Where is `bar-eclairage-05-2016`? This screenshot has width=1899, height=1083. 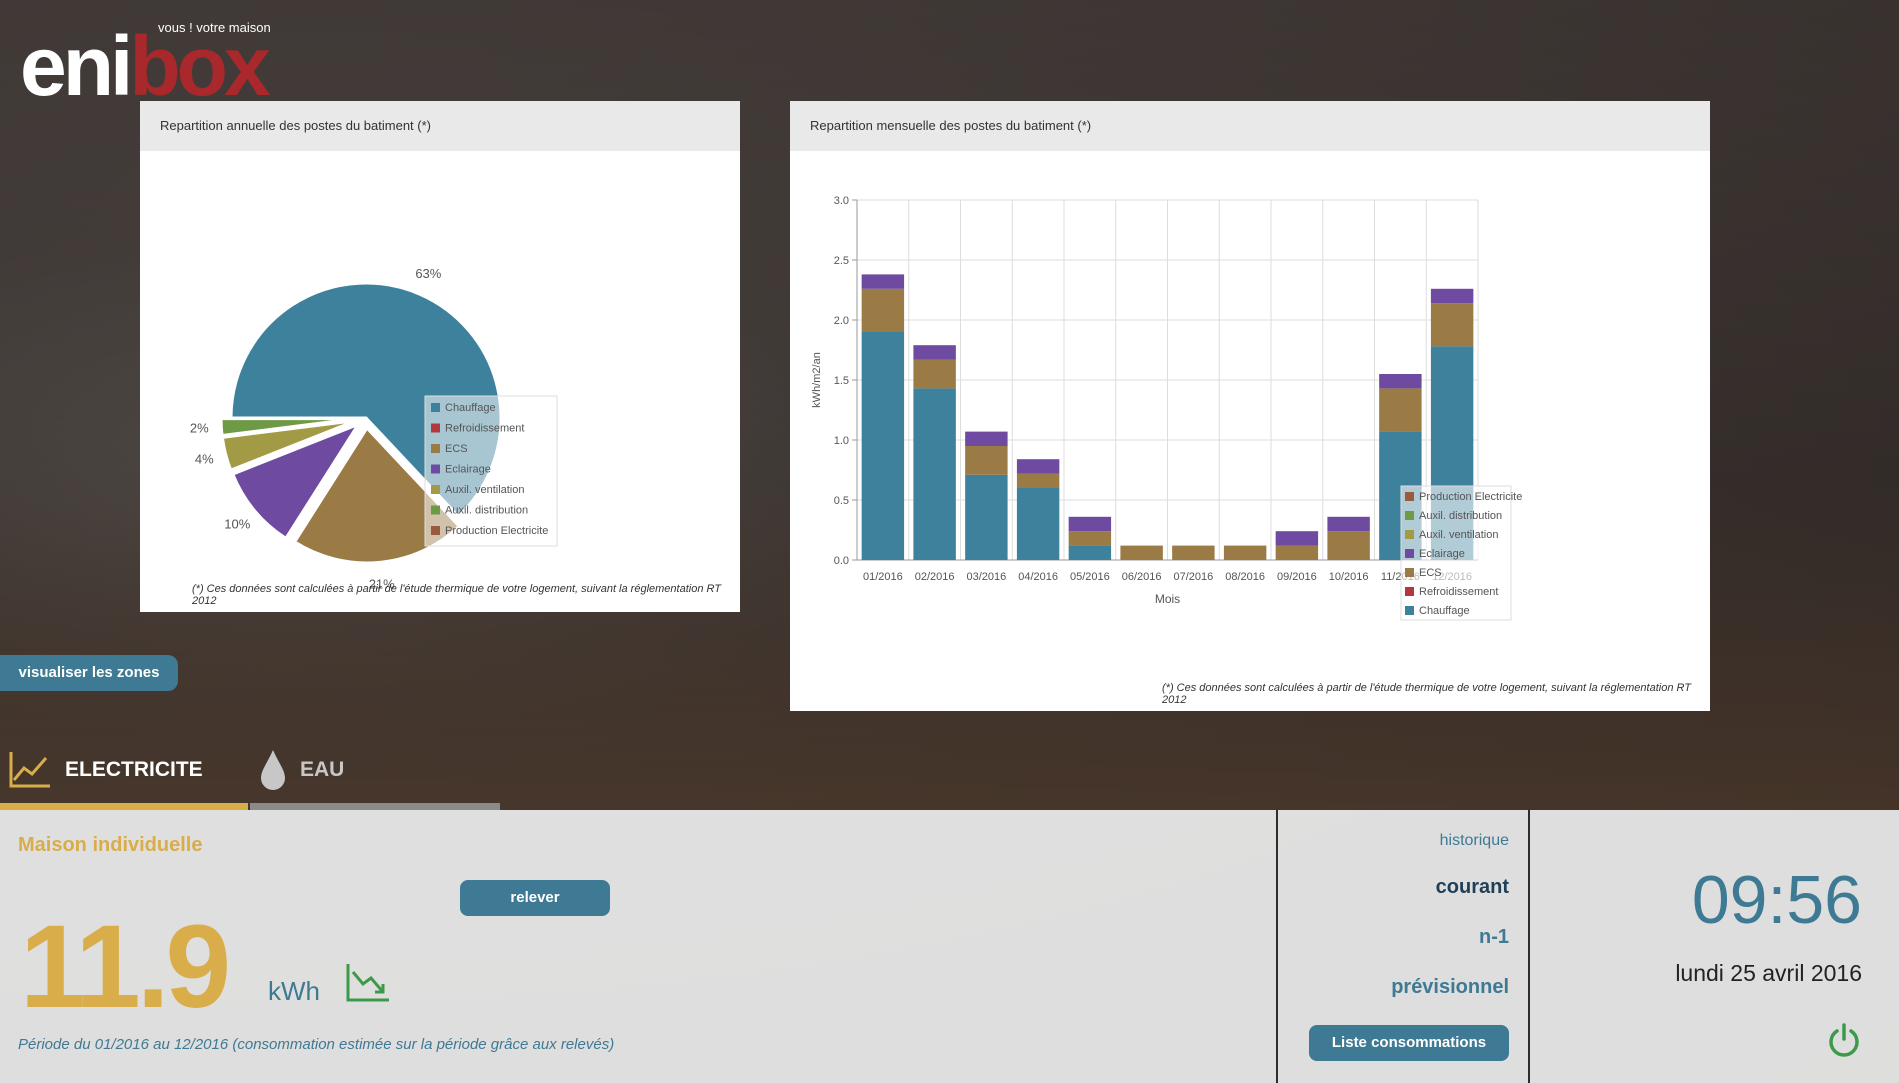
bar-eclairage-05-2016 is located at coordinates (1090, 524).